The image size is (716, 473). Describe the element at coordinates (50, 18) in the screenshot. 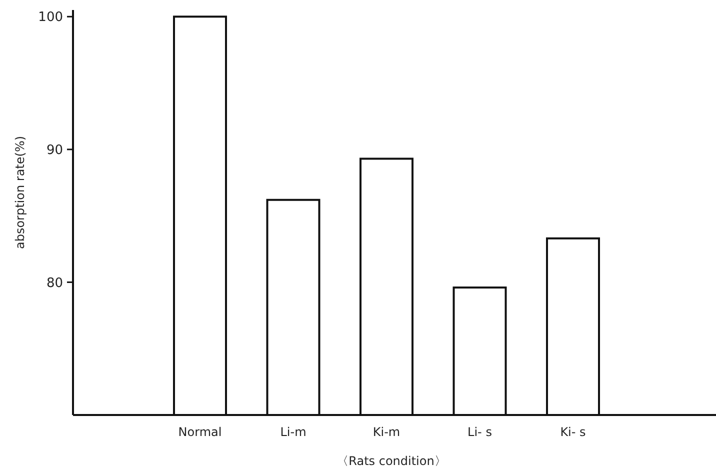

I see `y-tick-label: 100` at that location.